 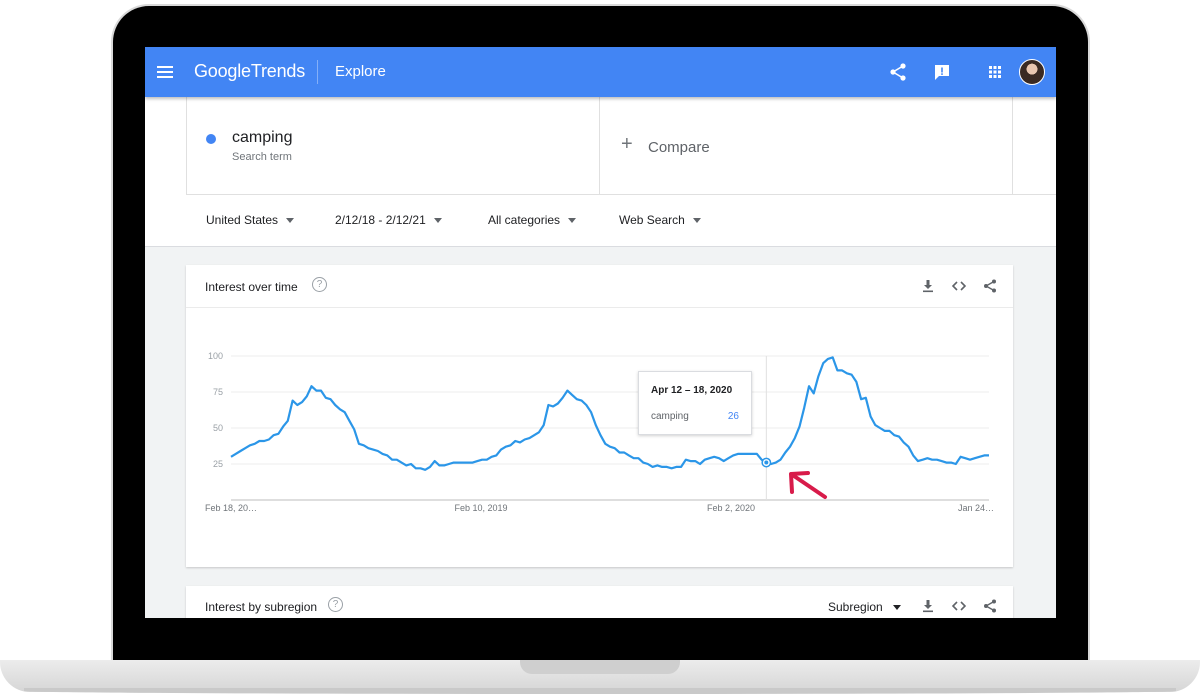 What do you see at coordinates (599, 286) in the screenshot?
I see `card-header: Interest over time ?` at bounding box center [599, 286].